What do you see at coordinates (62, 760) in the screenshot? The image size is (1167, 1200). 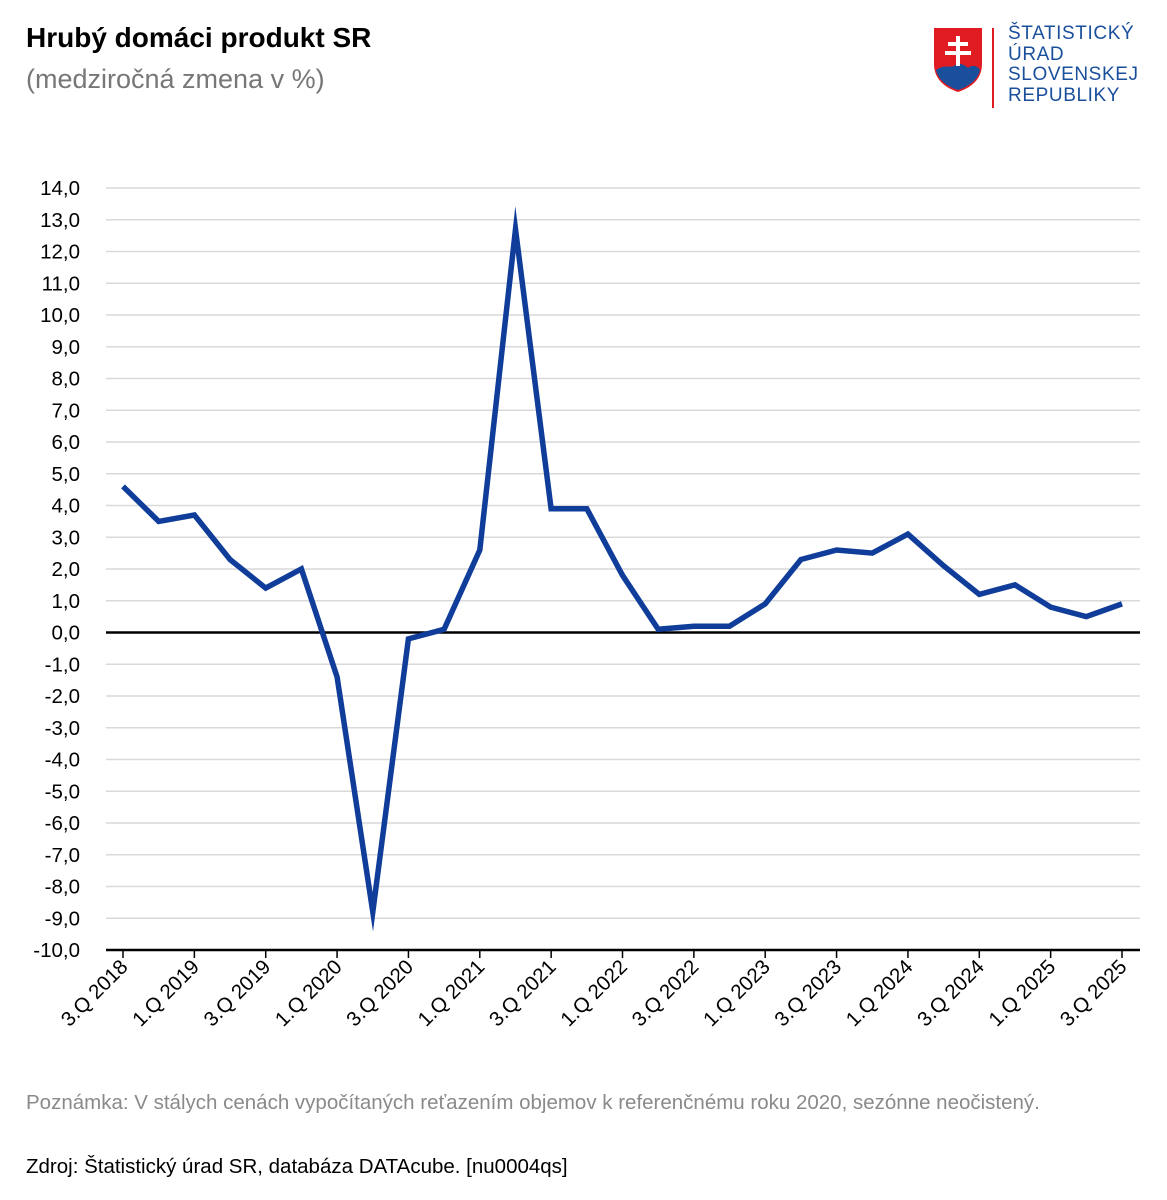 I see `y-tick-label: -4,0` at bounding box center [62, 760].